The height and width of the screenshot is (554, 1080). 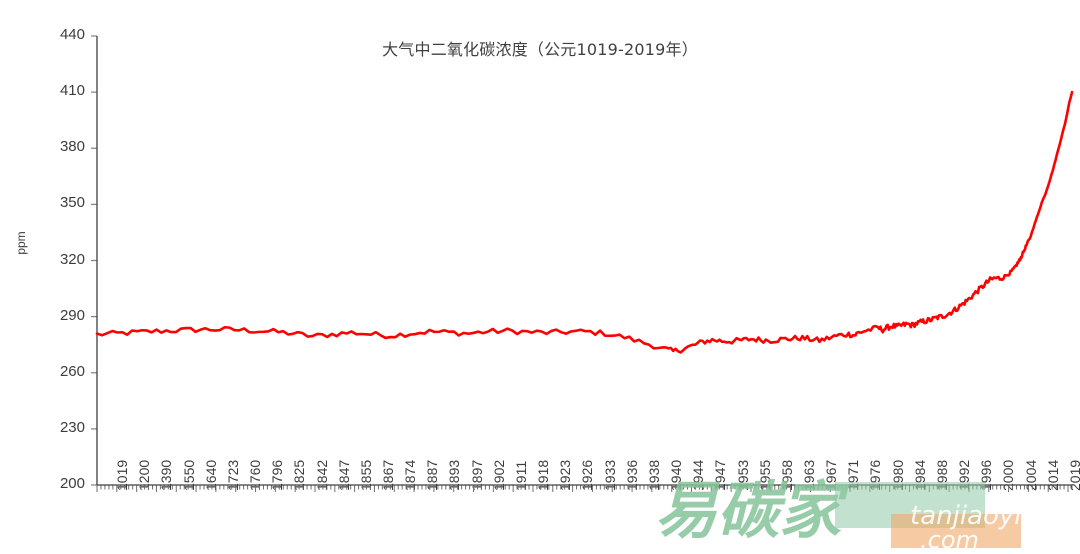 I want to click on y-axis-tick-label: 320, so click(x=72, y=259).